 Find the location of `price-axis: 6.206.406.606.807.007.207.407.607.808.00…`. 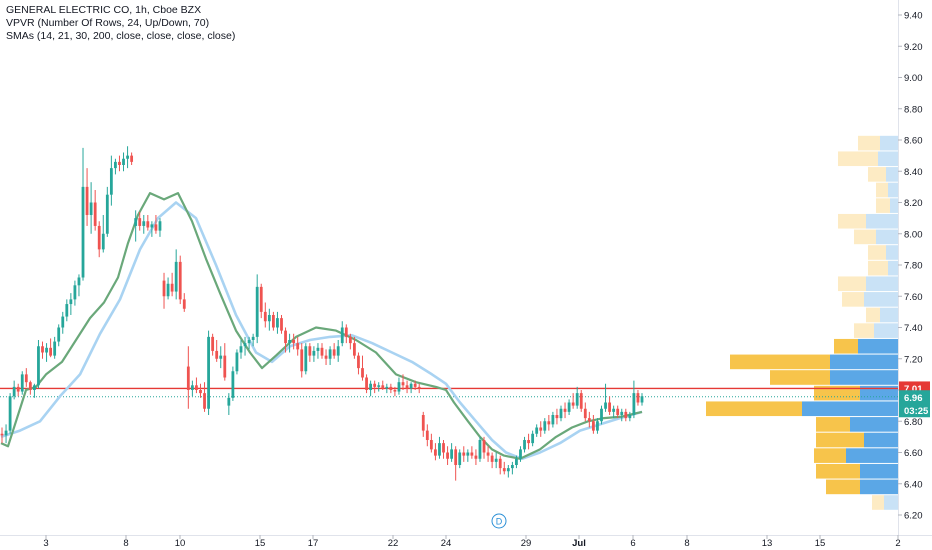

price-axis: 6.206.406.606.807.007.207.407.607.808.00… is located at coordinates (910, 267).